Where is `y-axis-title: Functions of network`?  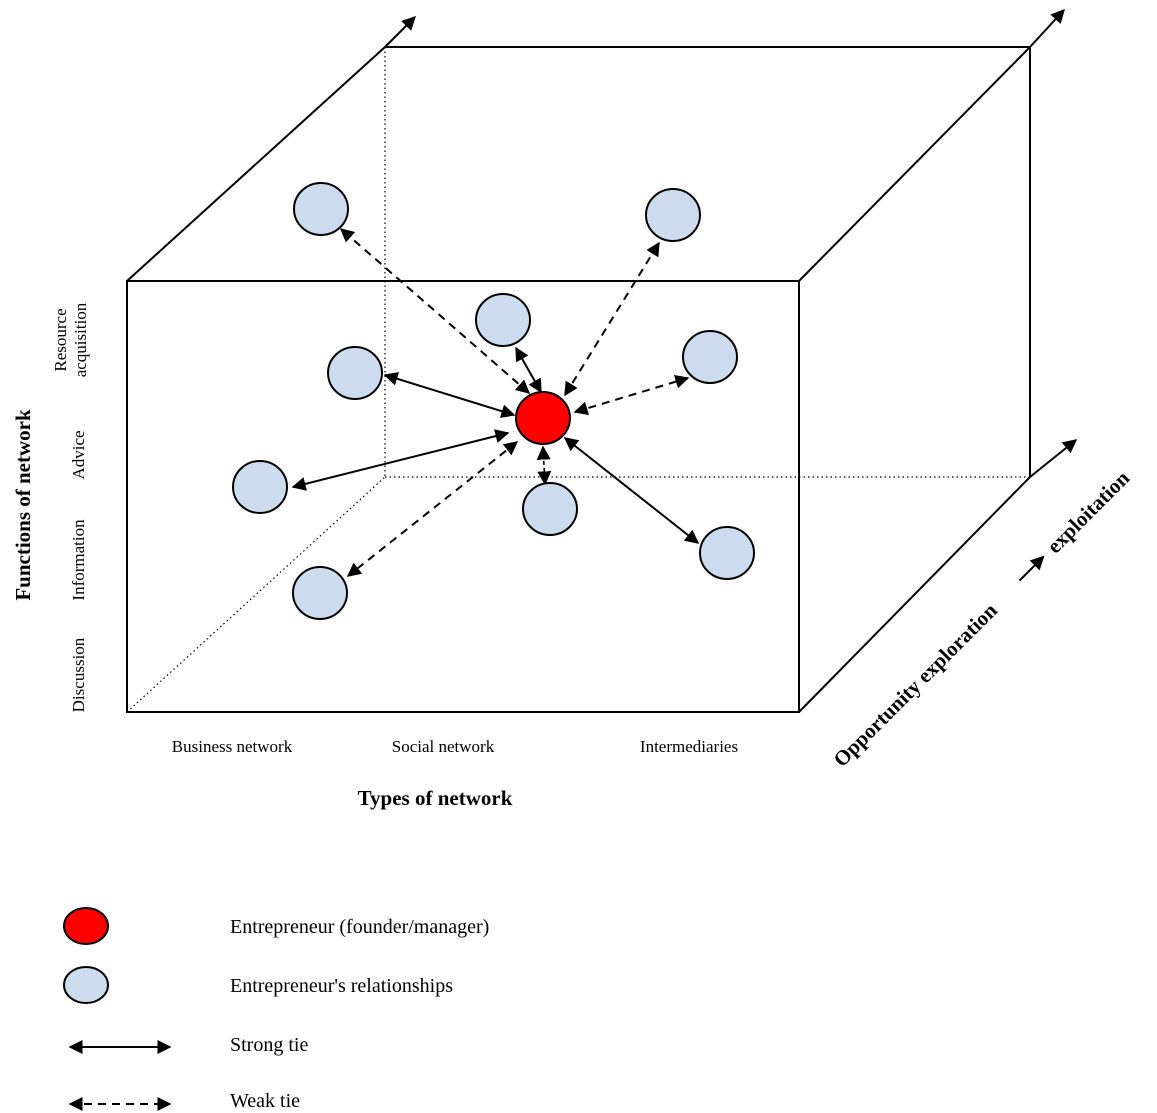
y-axis-title: Functions of network is located at coordinates (23, 505).